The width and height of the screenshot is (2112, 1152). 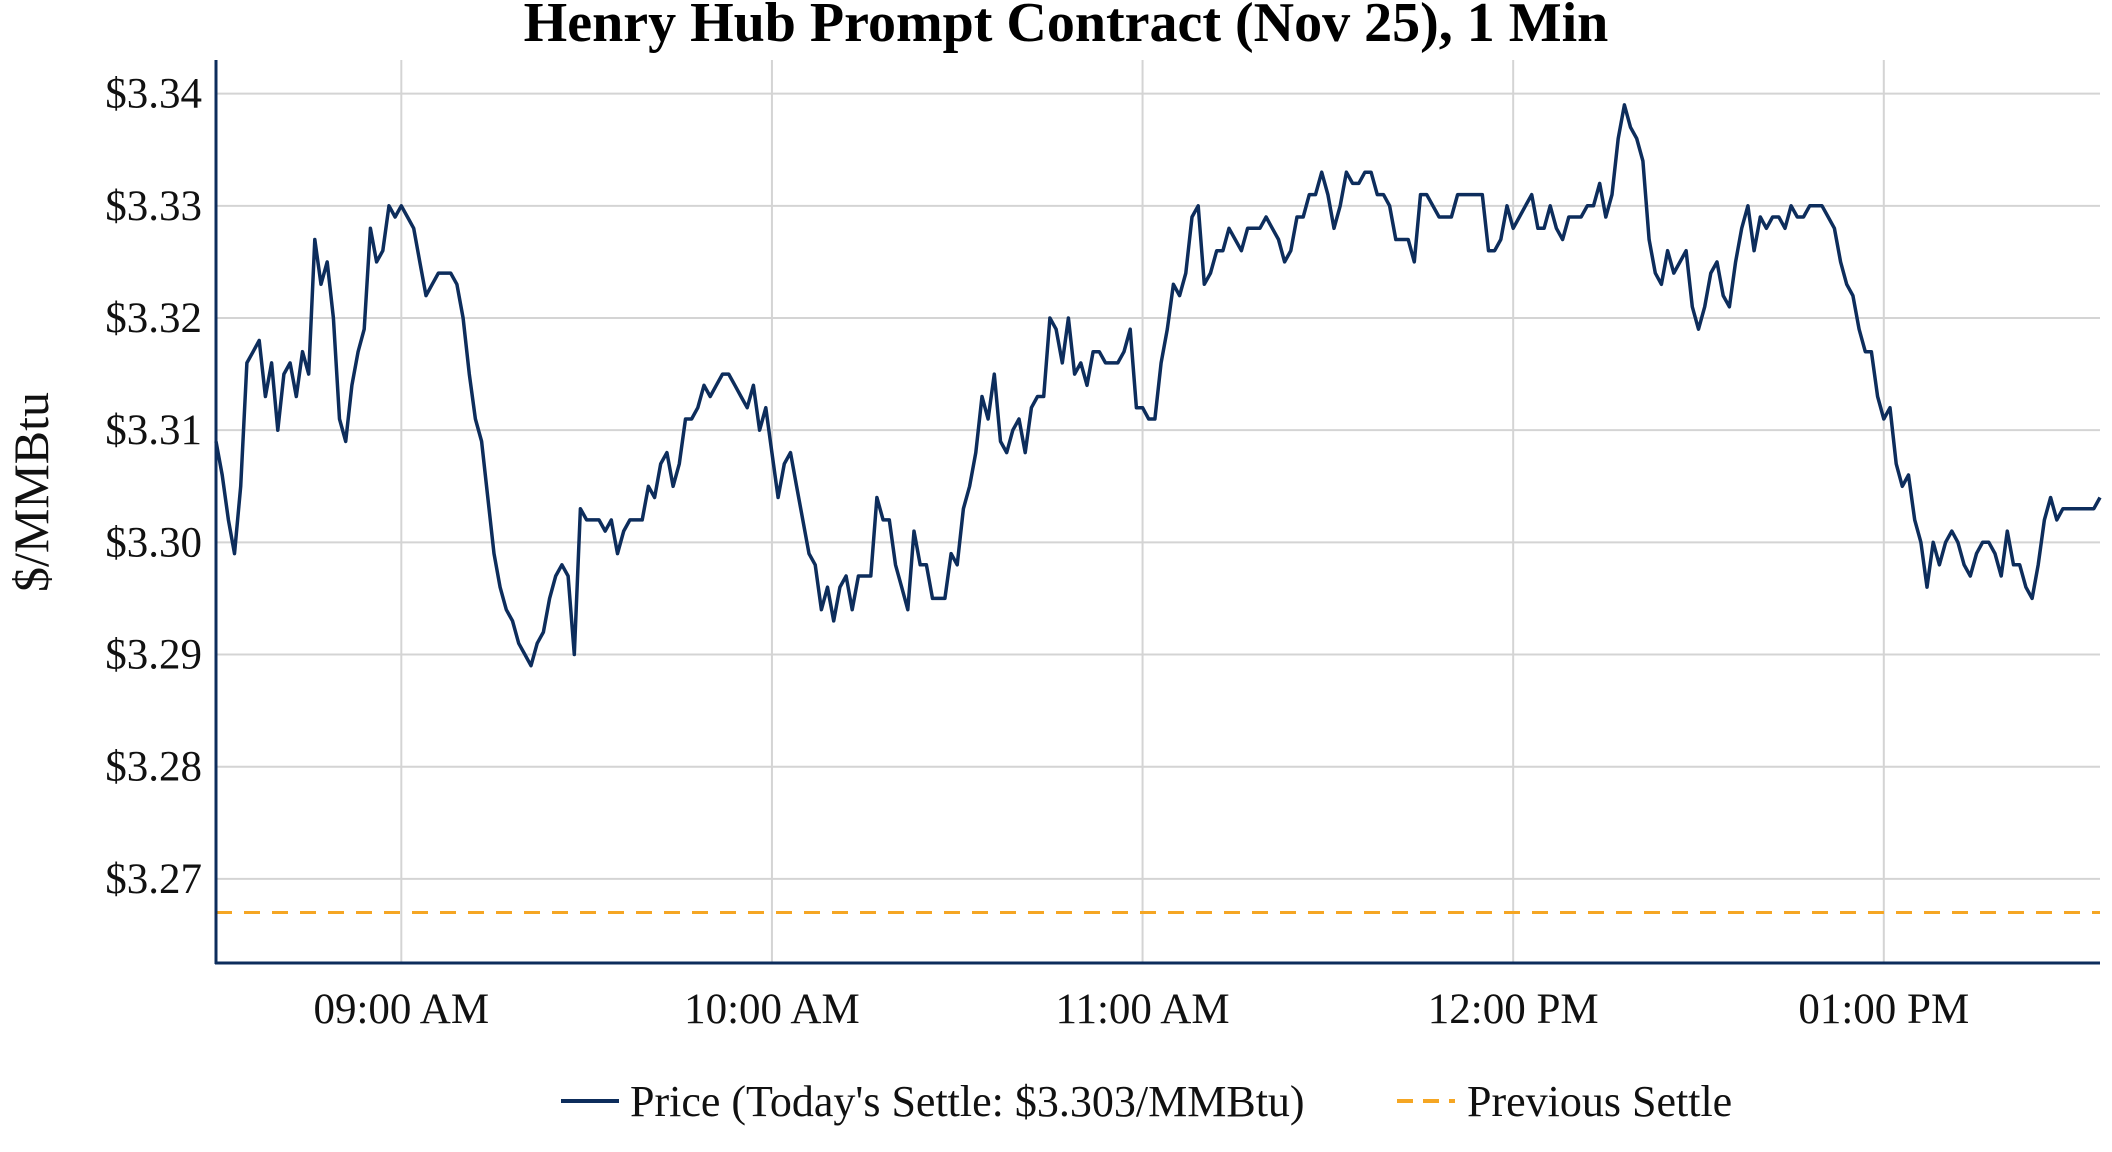 I want to click on y-tick-label: $3.29, so click(x=153, y=655).